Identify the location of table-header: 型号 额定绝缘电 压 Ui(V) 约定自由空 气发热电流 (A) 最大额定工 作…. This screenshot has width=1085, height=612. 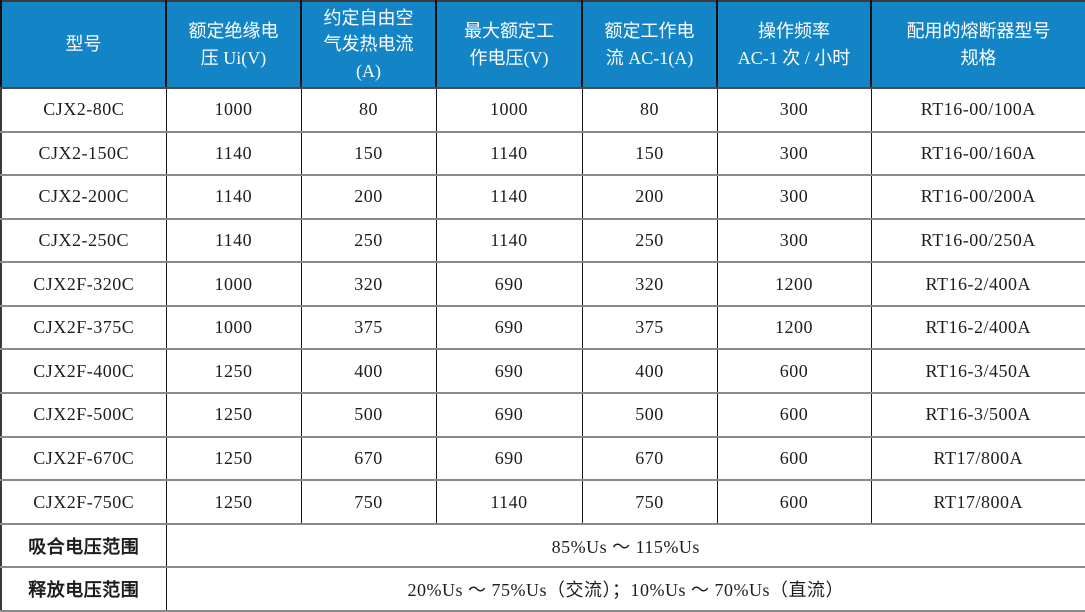
(542, 45).